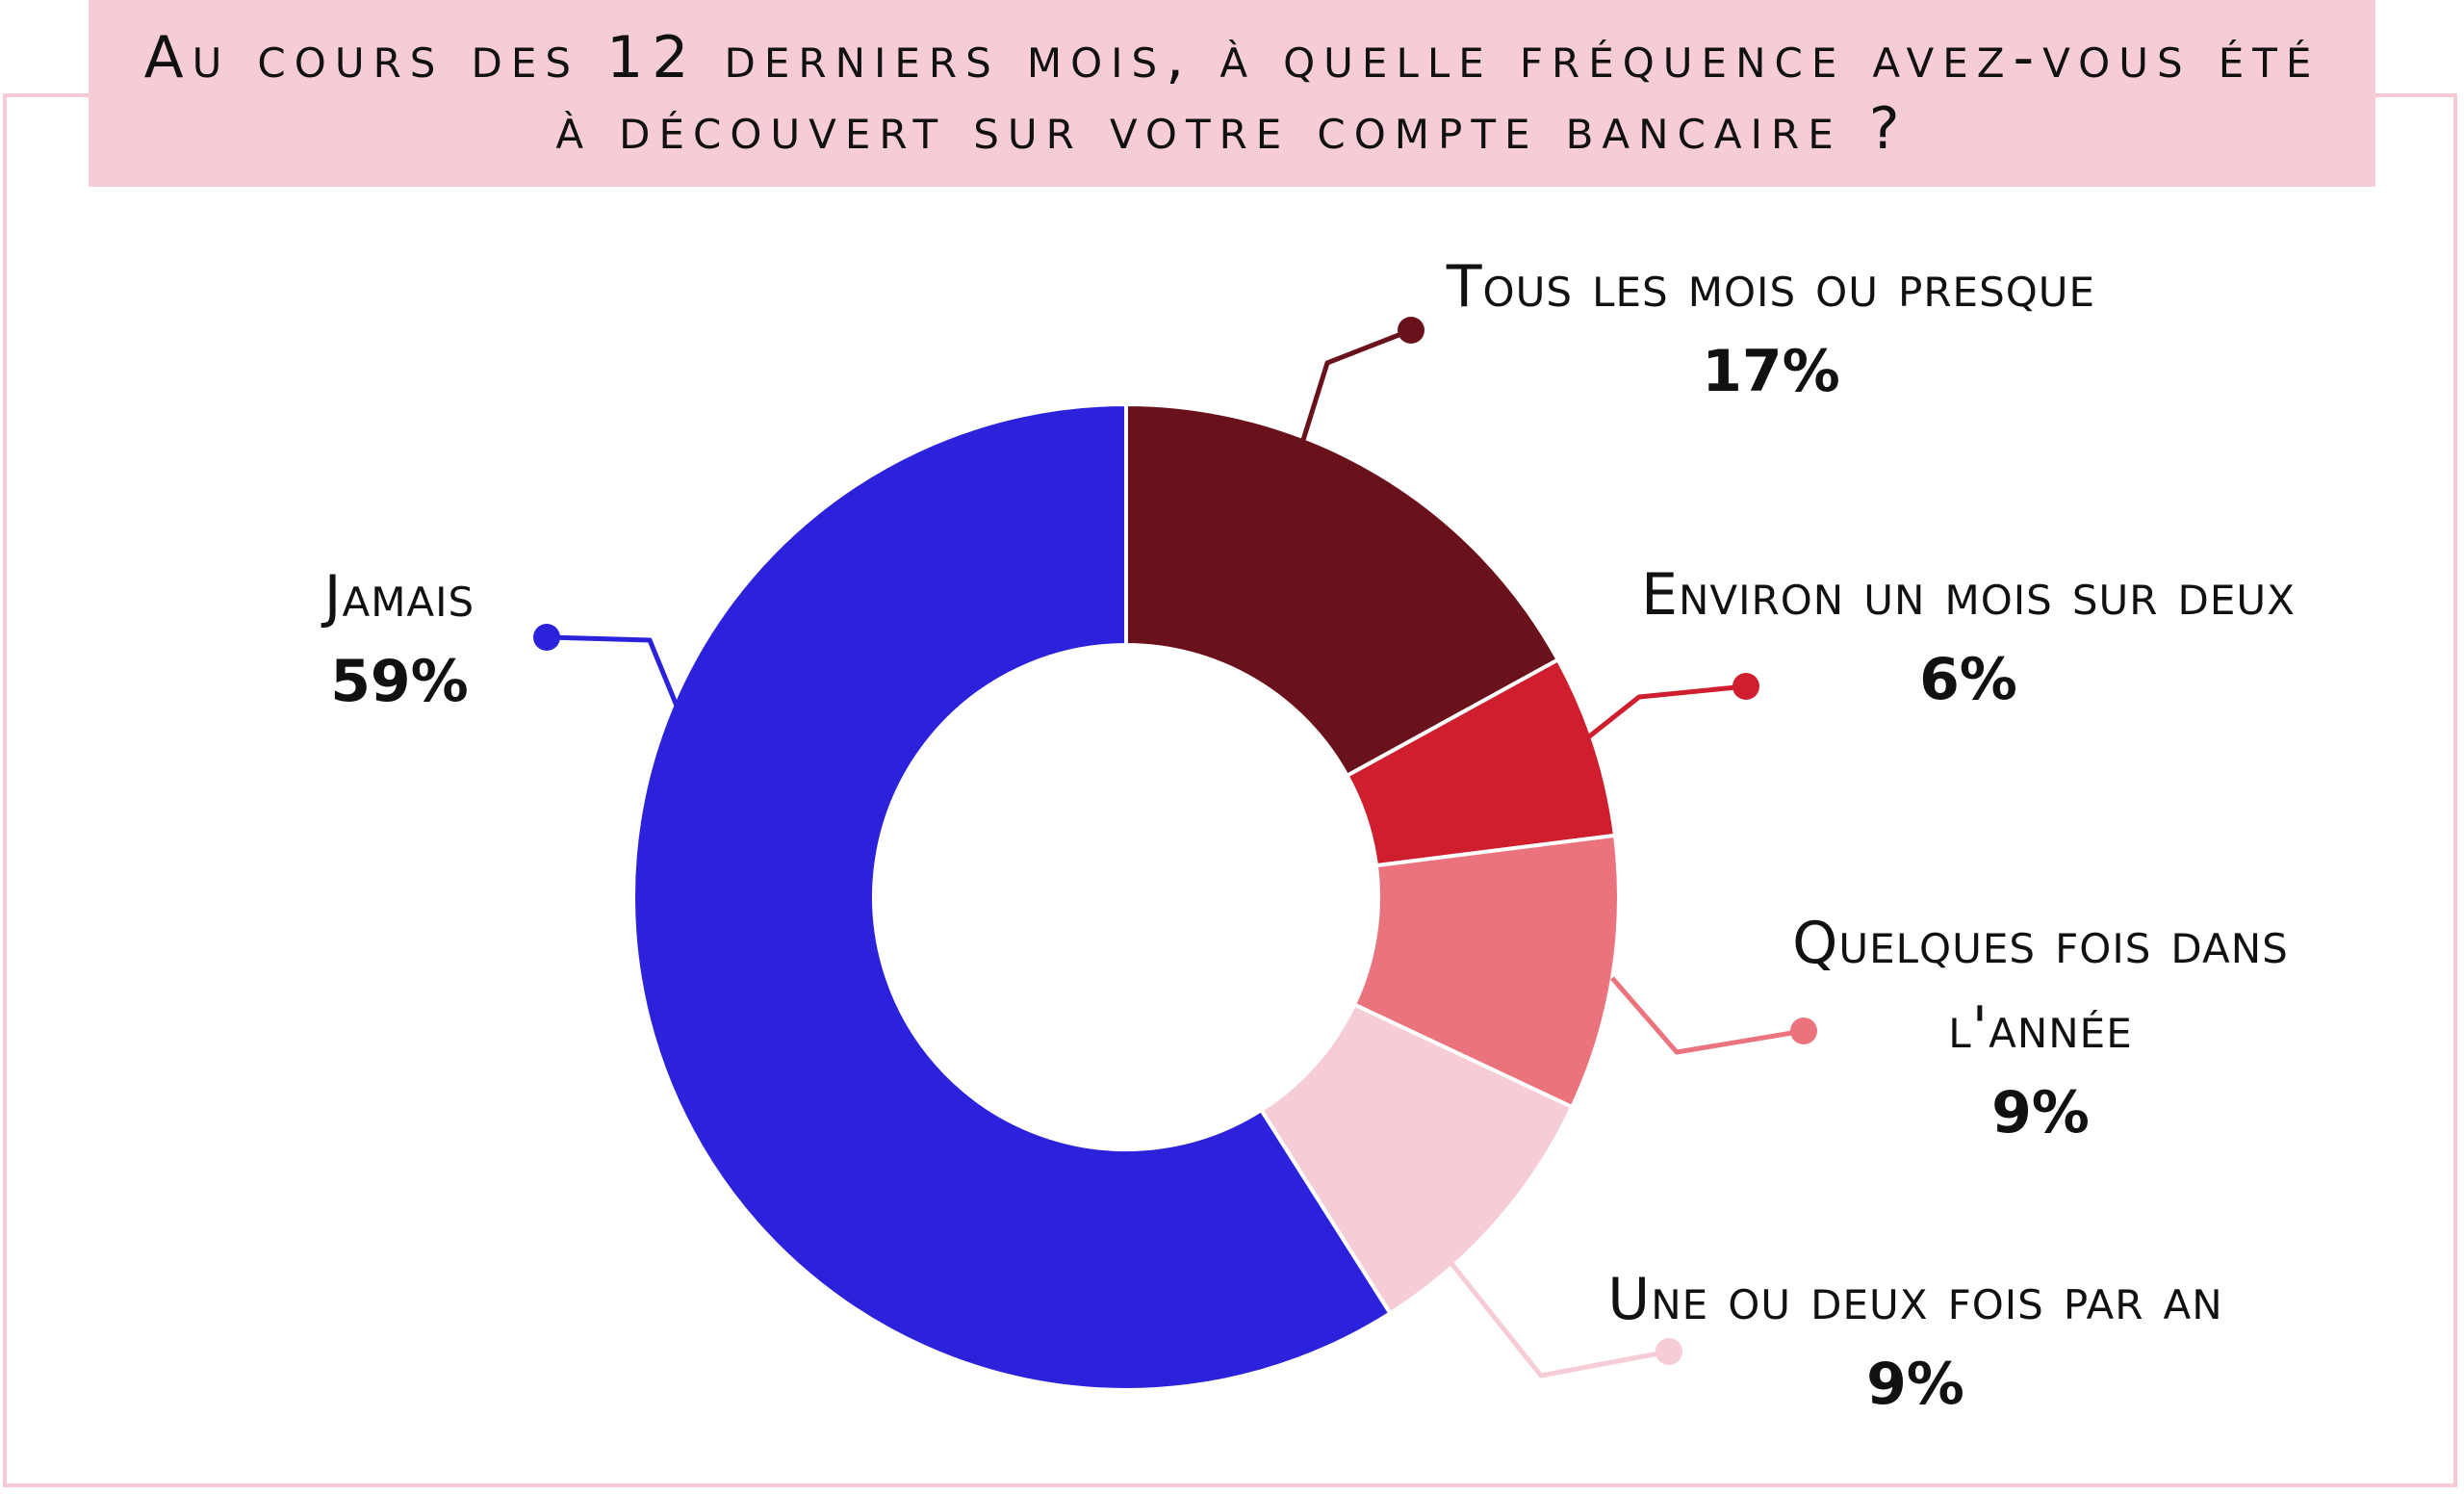 Image resolution: width=2464 pixels, height=1494 pixels. I want to click on slice-value-3: 9%, so click(2040, 1112).